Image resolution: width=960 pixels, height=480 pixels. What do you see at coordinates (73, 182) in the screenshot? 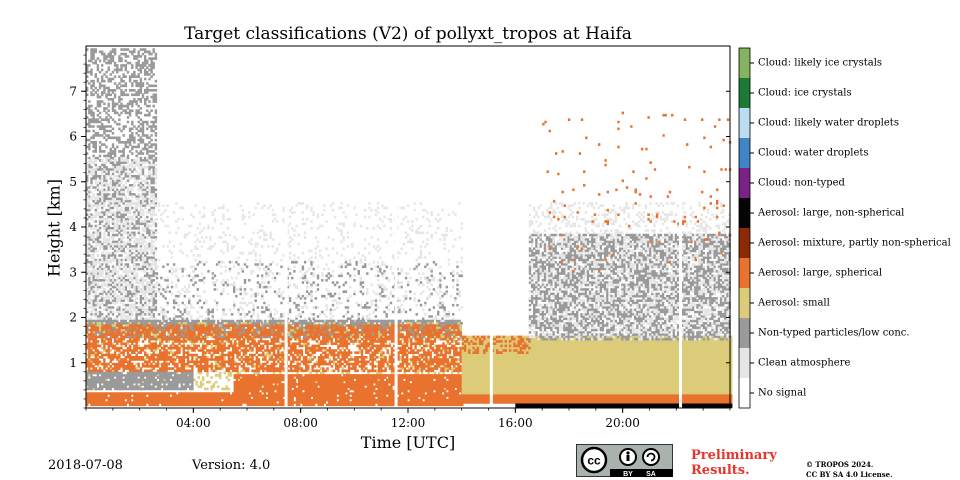
I see `y-tick-label-4: 5` at bounding box center [73, 182].